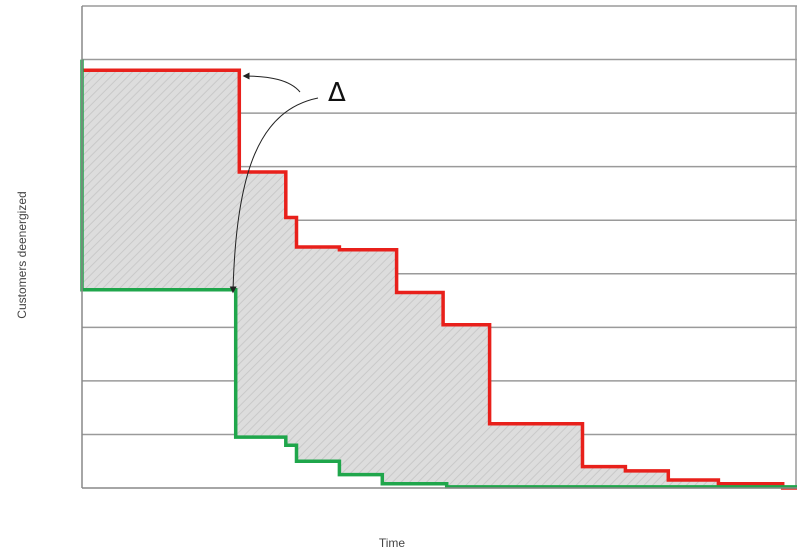 The width and height of the screenshot is (797, 551). Describe the element at coordinates (22, 255) in the screenshot. I see `y-axis-label: Customers deenergized` at that location.